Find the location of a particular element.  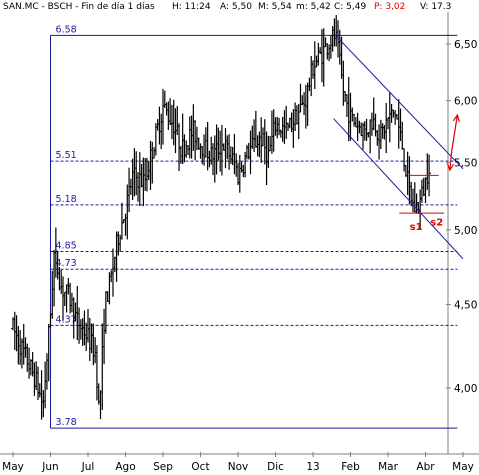

y-tick-label: 5,50 is located at coordinates (465, 163).